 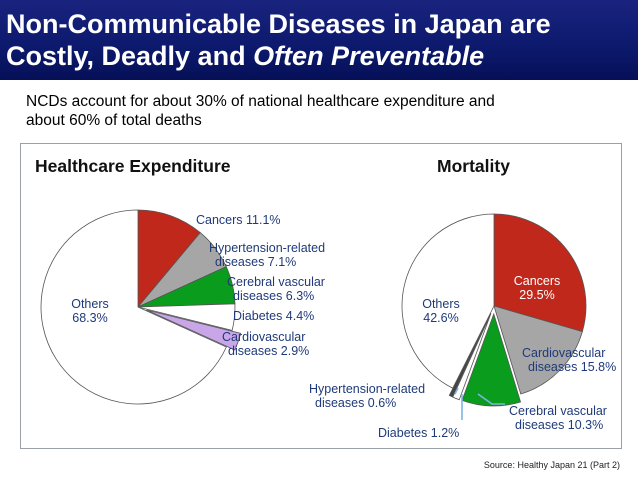 What do you see at coordinates (133, 307) in the screenshot?
I see `expenditure-slice-others` at bounding box center [133, 307].